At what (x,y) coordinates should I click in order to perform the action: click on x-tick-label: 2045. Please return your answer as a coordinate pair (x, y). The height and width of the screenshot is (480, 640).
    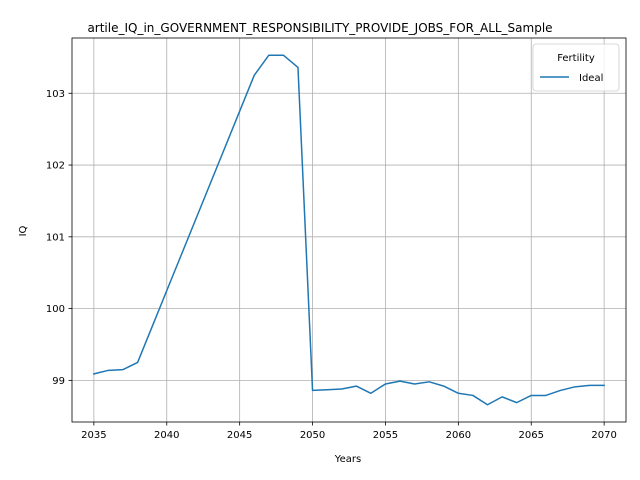
    Looking at the image, I should click on (239, 435).